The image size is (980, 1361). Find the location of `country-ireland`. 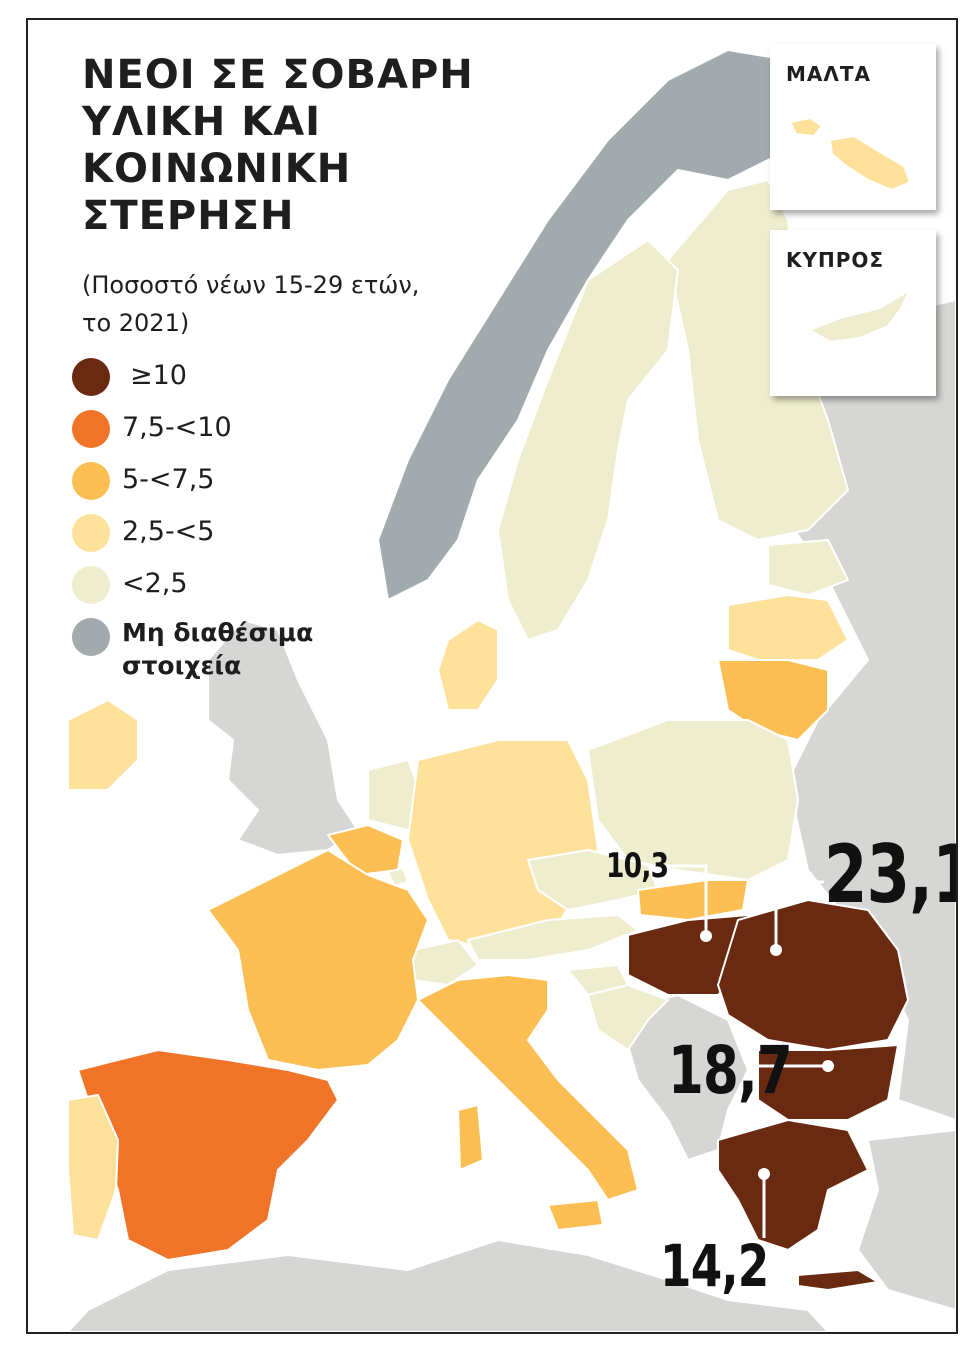

country-ireland is located at coordinates (103, 745).